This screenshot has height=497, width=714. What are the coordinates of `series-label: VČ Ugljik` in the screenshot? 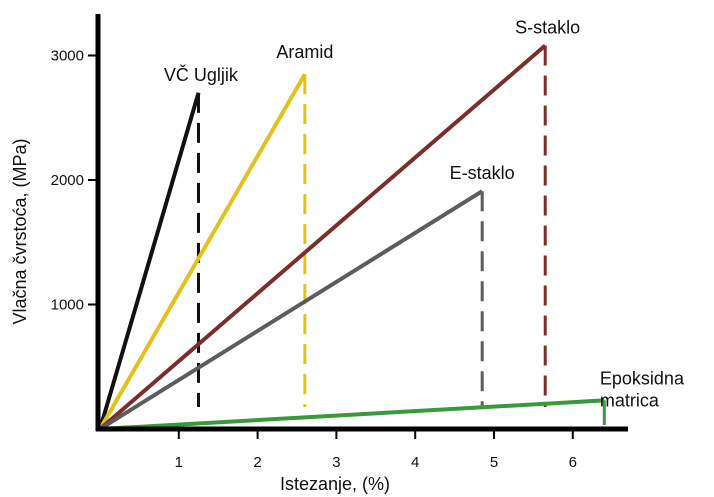 It's located at (201, 74).